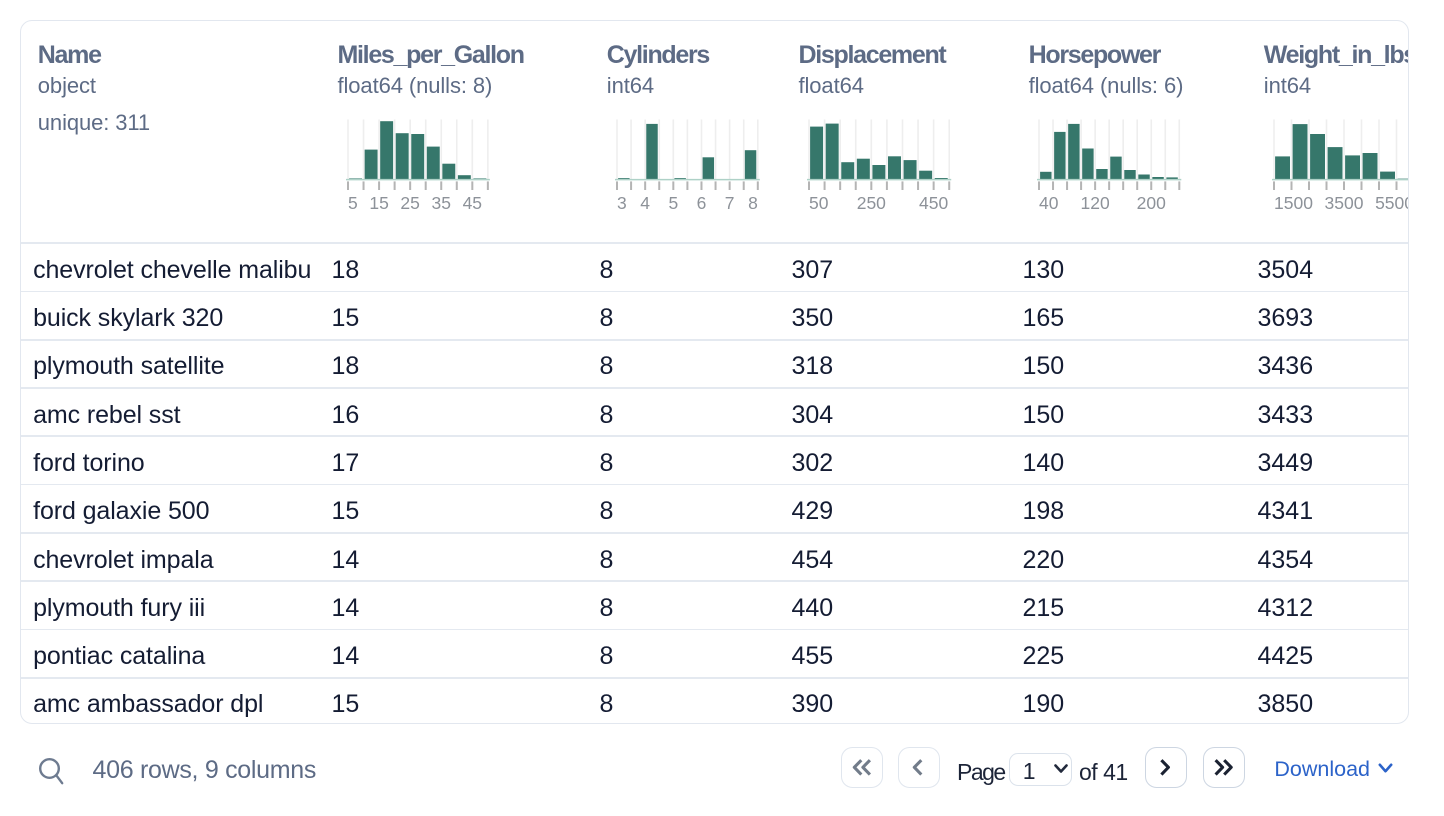 This screenshot has width=1444, height=816. I want to click on svg-text: 200, so click(1151, 202).